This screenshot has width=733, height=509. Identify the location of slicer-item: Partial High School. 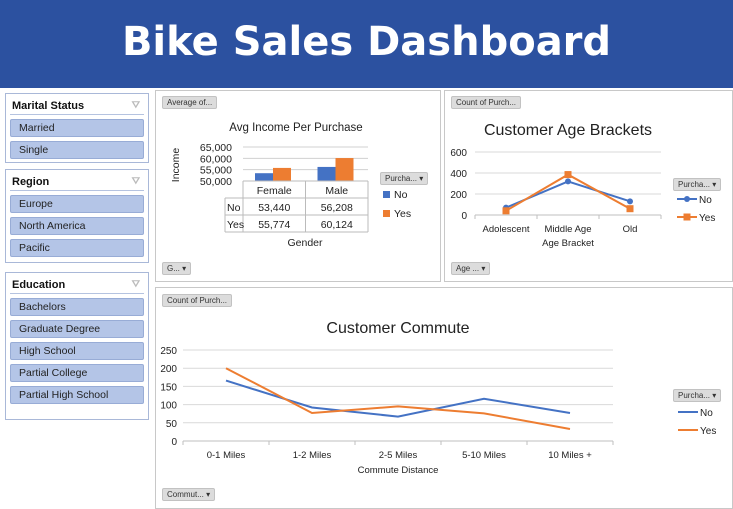
(77, 395).